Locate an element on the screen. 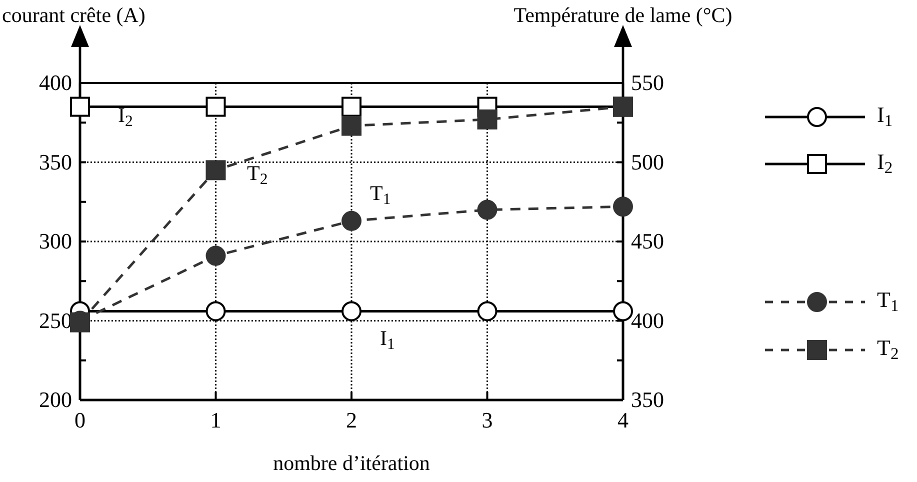  annotation: T$_{1}$ is located at coordinates (380, 194).